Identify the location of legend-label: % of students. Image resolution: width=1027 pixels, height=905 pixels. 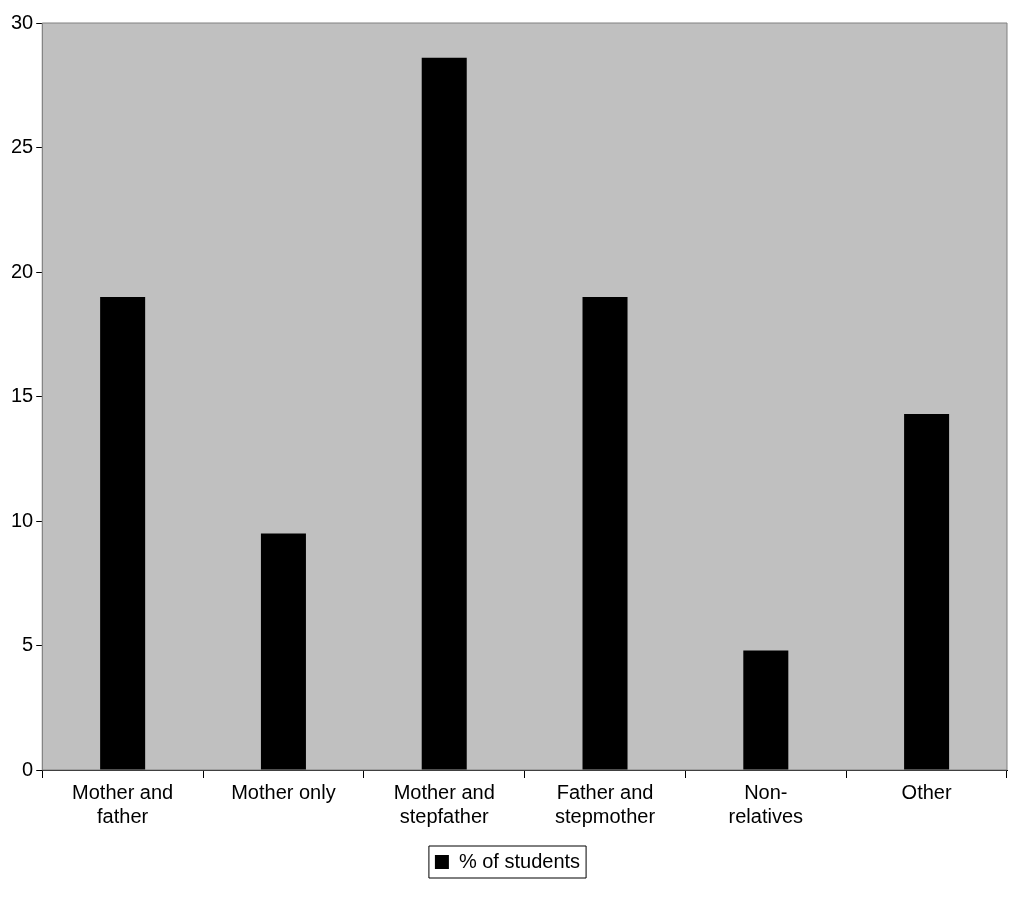
(519, 860).